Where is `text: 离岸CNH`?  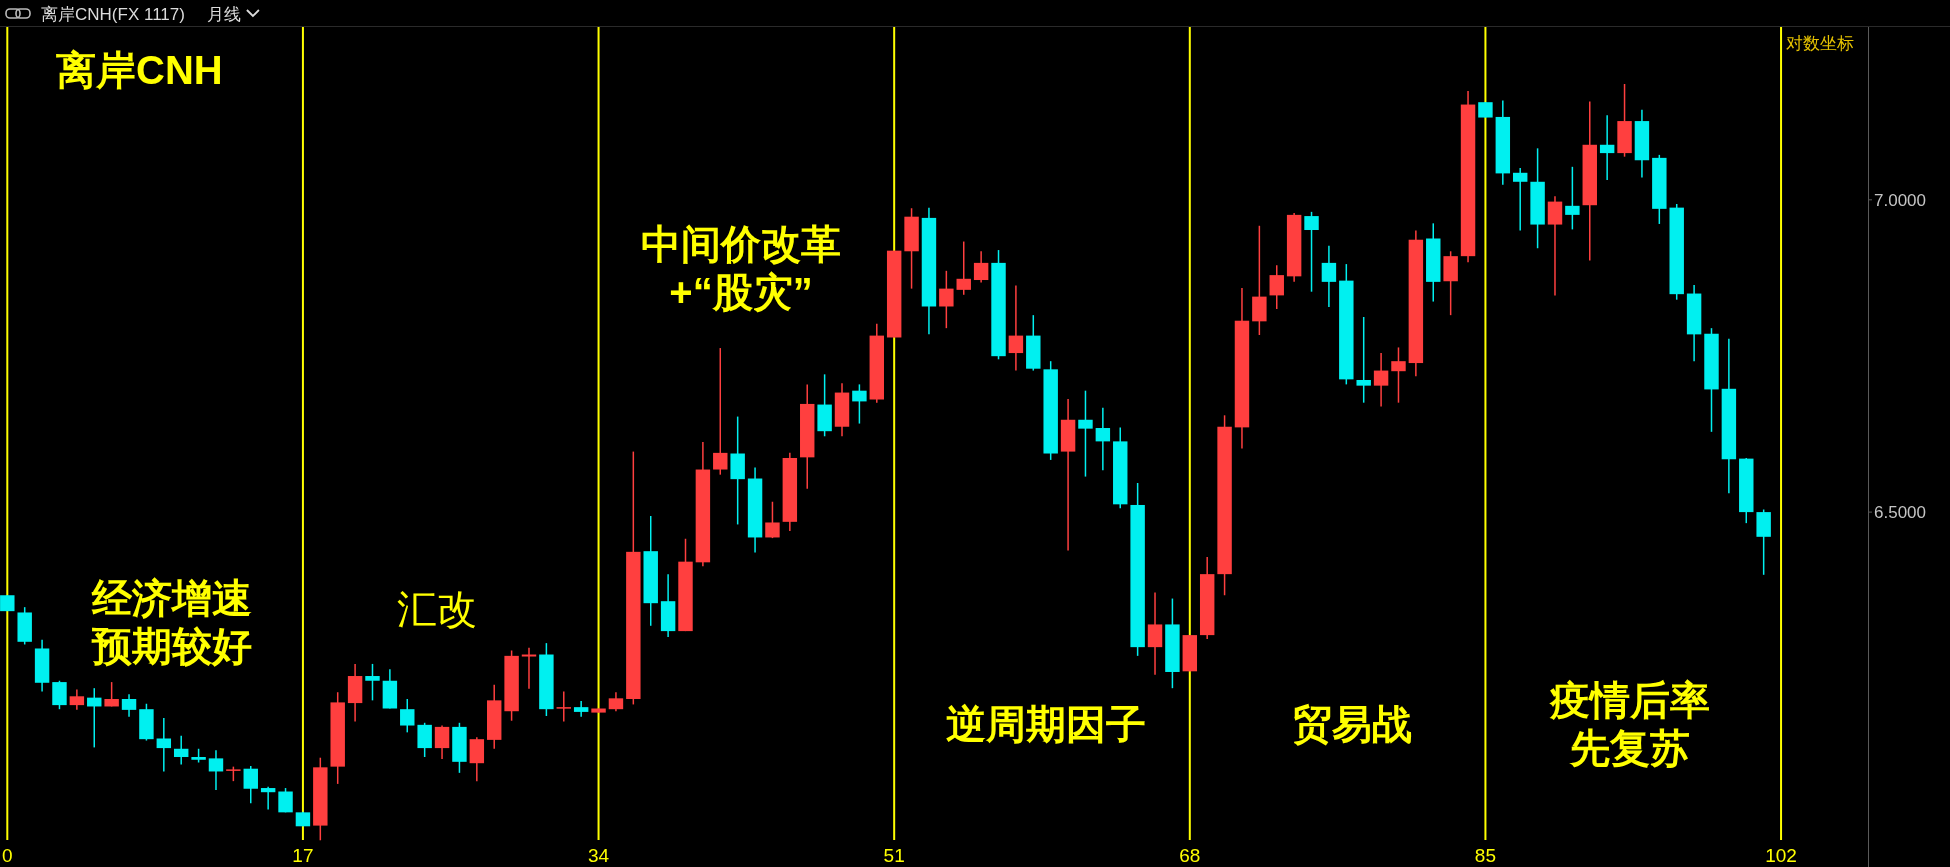
text: 离岸CNH is located at coordinates (139, 70).